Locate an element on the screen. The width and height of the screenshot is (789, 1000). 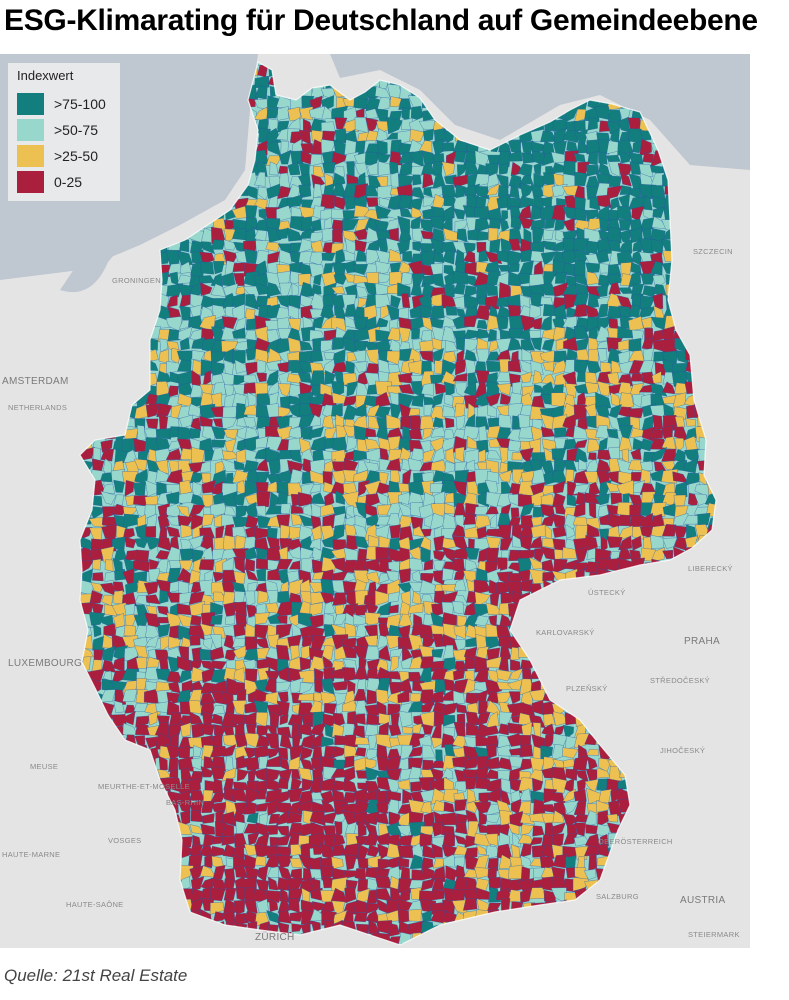
place-label-amsterdam: AMSTERDAM is located at coordinates (35, 381).